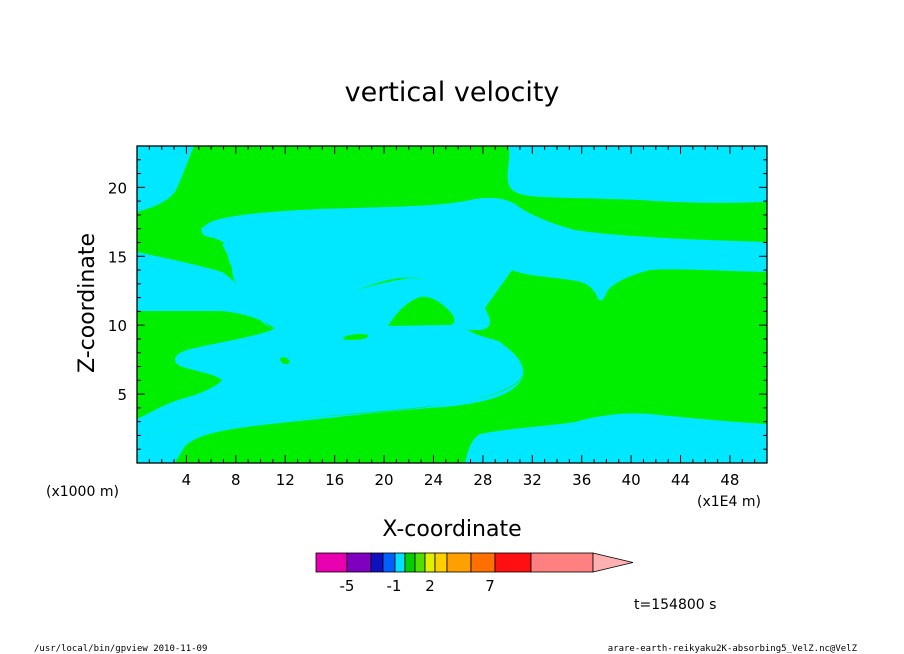 The height and width of the screenshot is (654, 904). What do you see at coordinates (82, 492) in the screenshot?
I see `y-scale-note: (x1000 m)` at bounding box center [82, 492].